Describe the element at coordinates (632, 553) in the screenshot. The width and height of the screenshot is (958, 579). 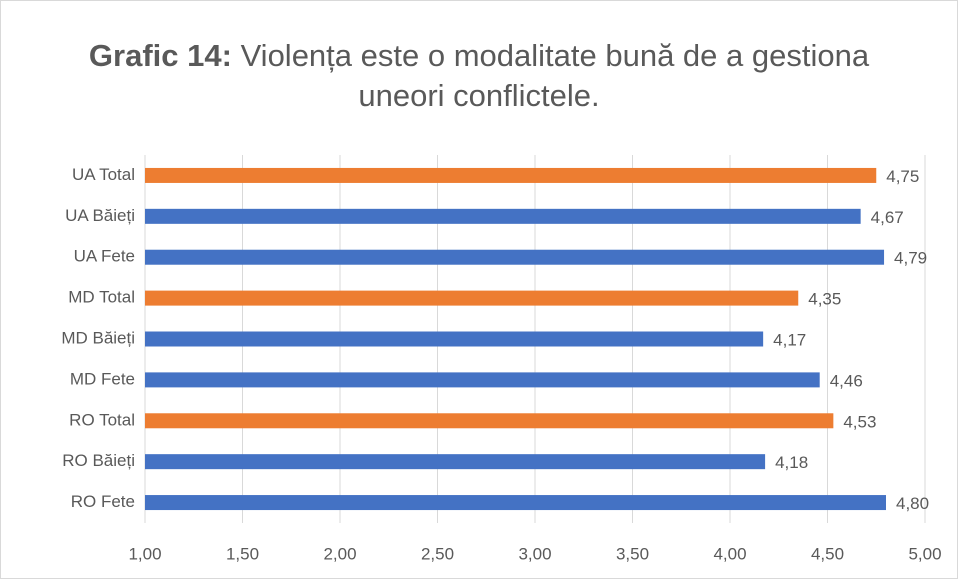
I see `x-tick-label: 3,50` at that location.